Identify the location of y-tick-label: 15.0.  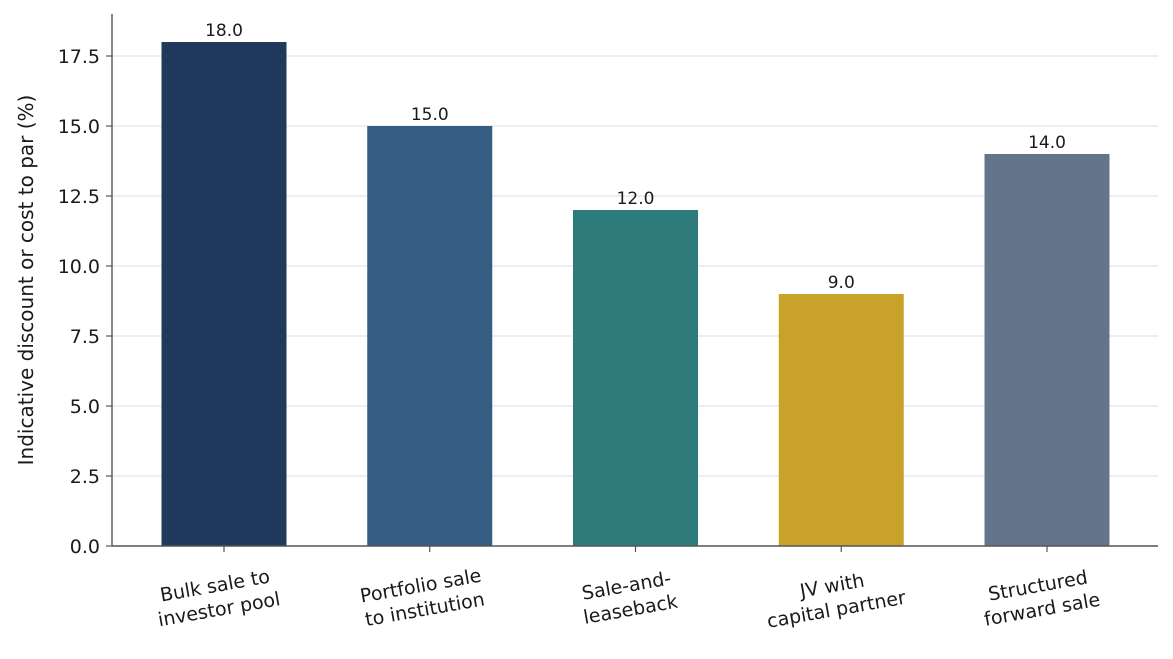
(79, 127).